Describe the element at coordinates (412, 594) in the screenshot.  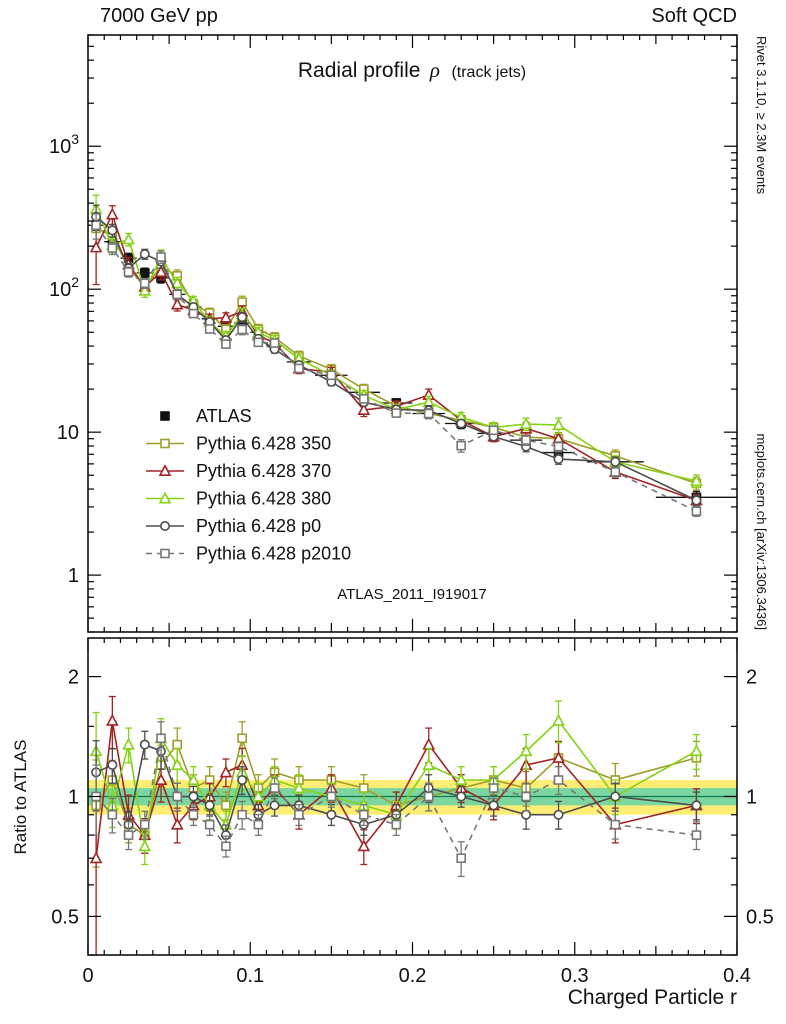
I see `watermark-analysis-id: ATLAS_2011_I919017` at that location.